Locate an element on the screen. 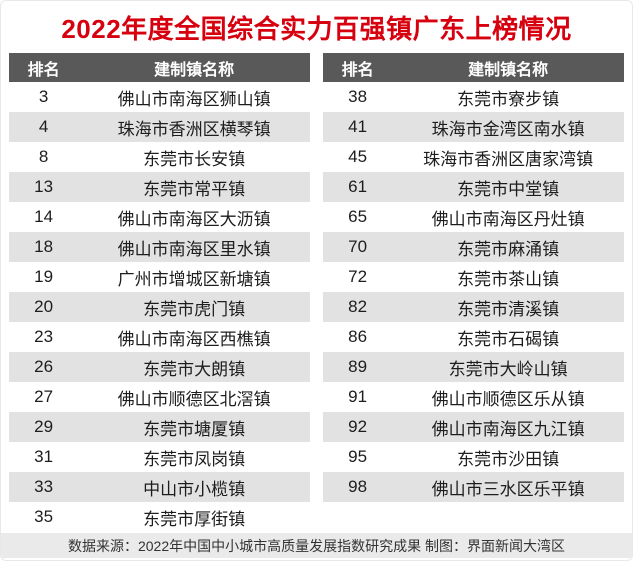 This screenshot has height=561, width=633. rank-cell: 82 is located at coordinates (358, 306).